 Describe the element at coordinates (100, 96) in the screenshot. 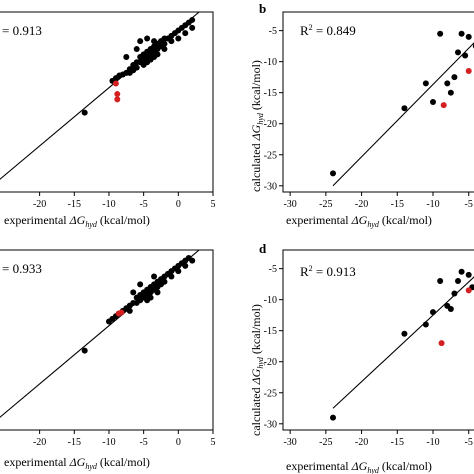

I see `panel-a-marks` at that location.